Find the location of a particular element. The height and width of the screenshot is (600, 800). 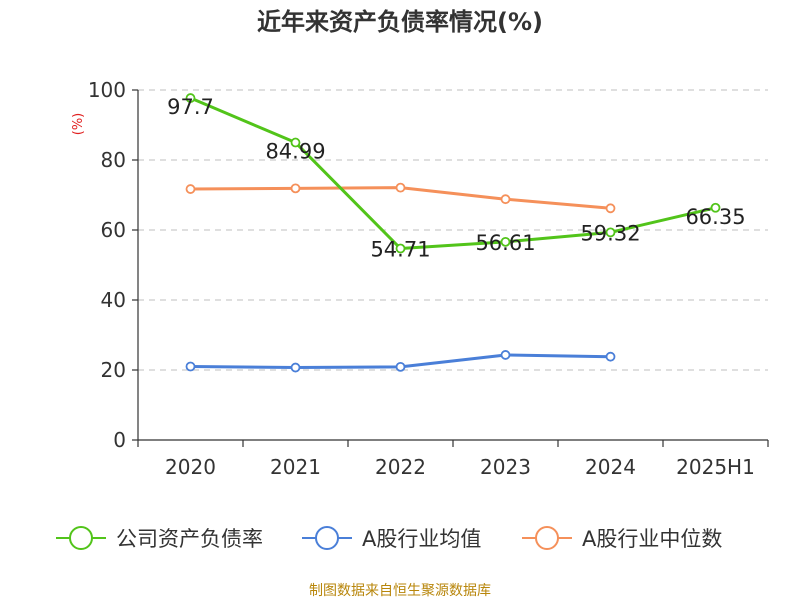

series-0-point-2025H1 is located at coordinates (715, 207).